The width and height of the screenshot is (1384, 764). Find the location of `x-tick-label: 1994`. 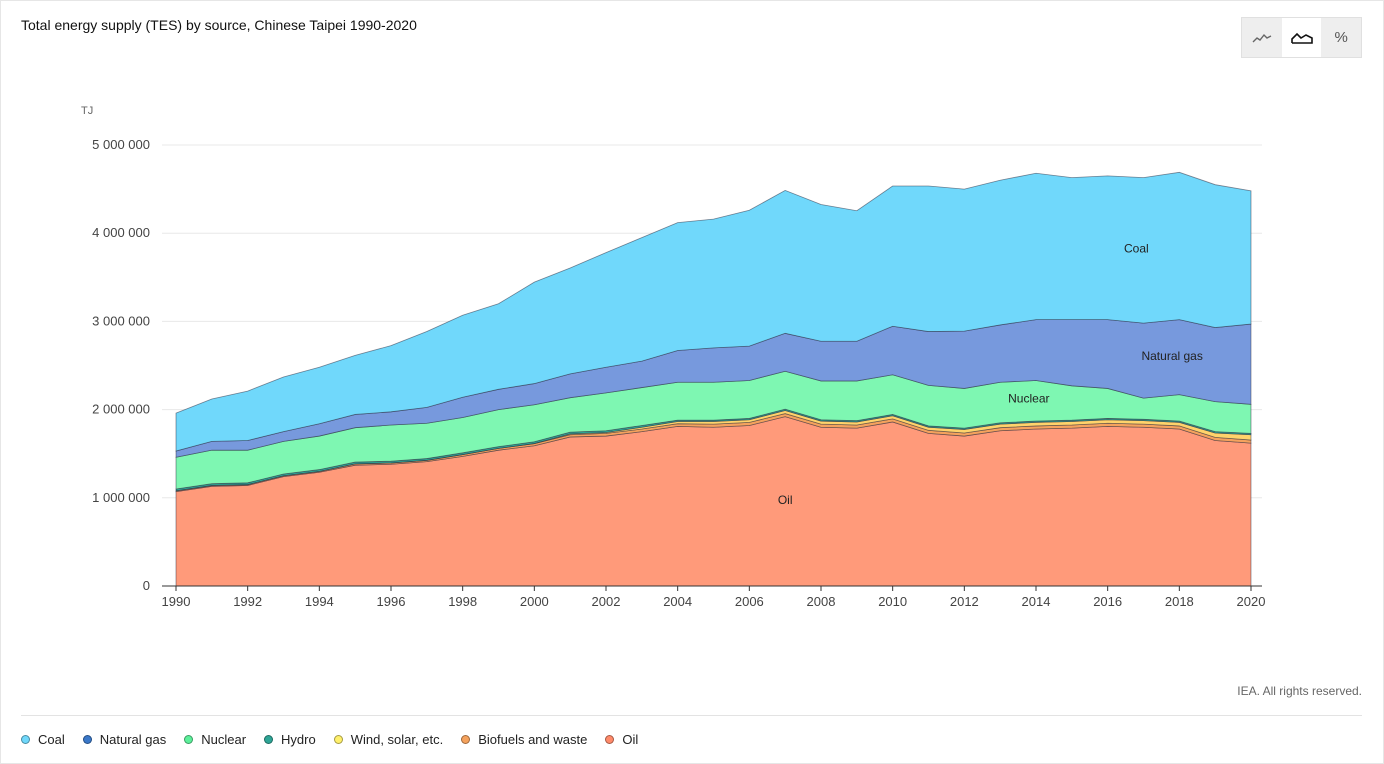

x-tick-label: 1994 is located at coordinates (319, 601).